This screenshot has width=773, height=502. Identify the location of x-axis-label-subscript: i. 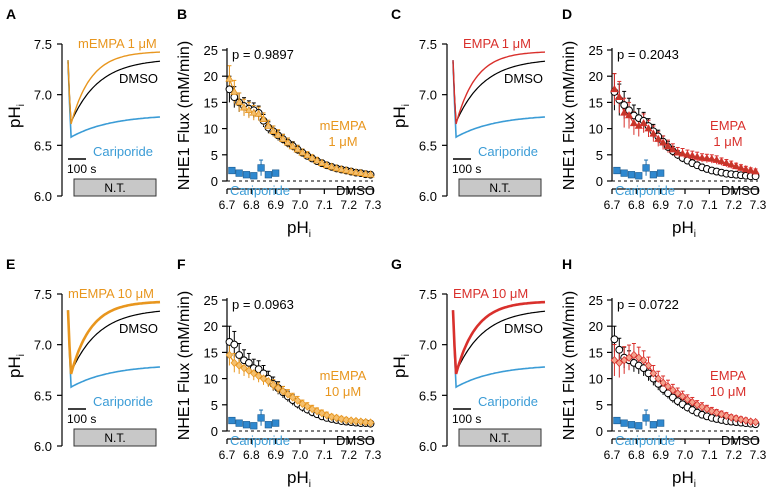
(310, 234).